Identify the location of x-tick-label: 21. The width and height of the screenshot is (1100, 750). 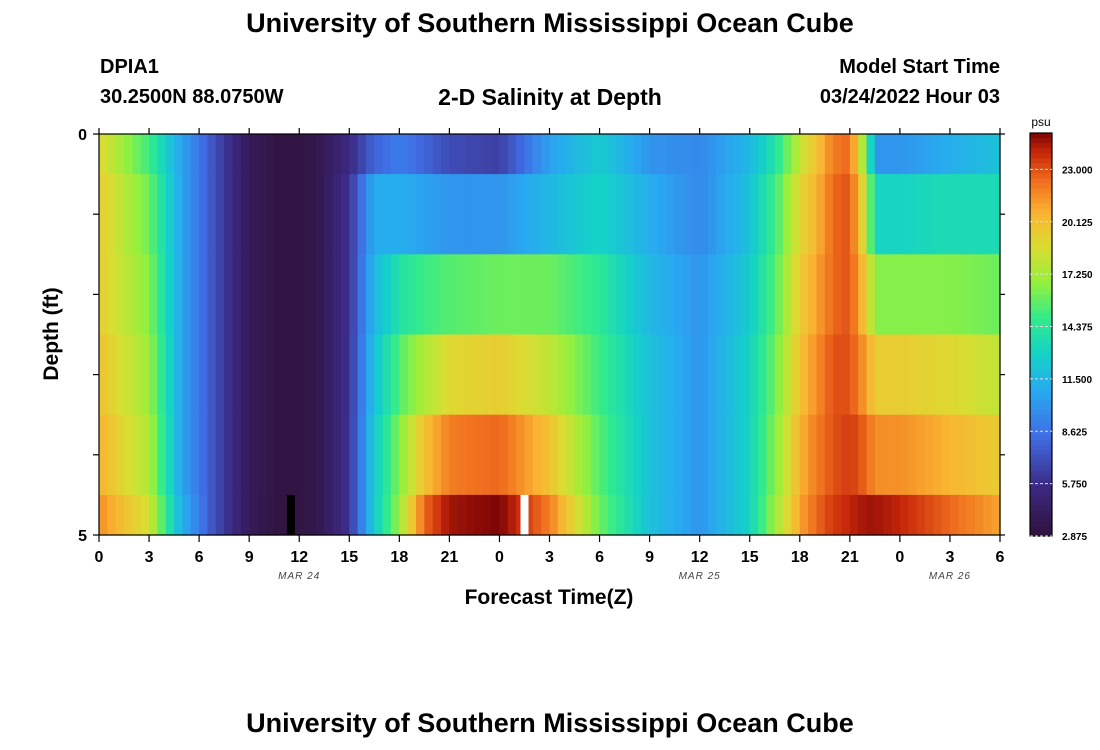
(449, 557).